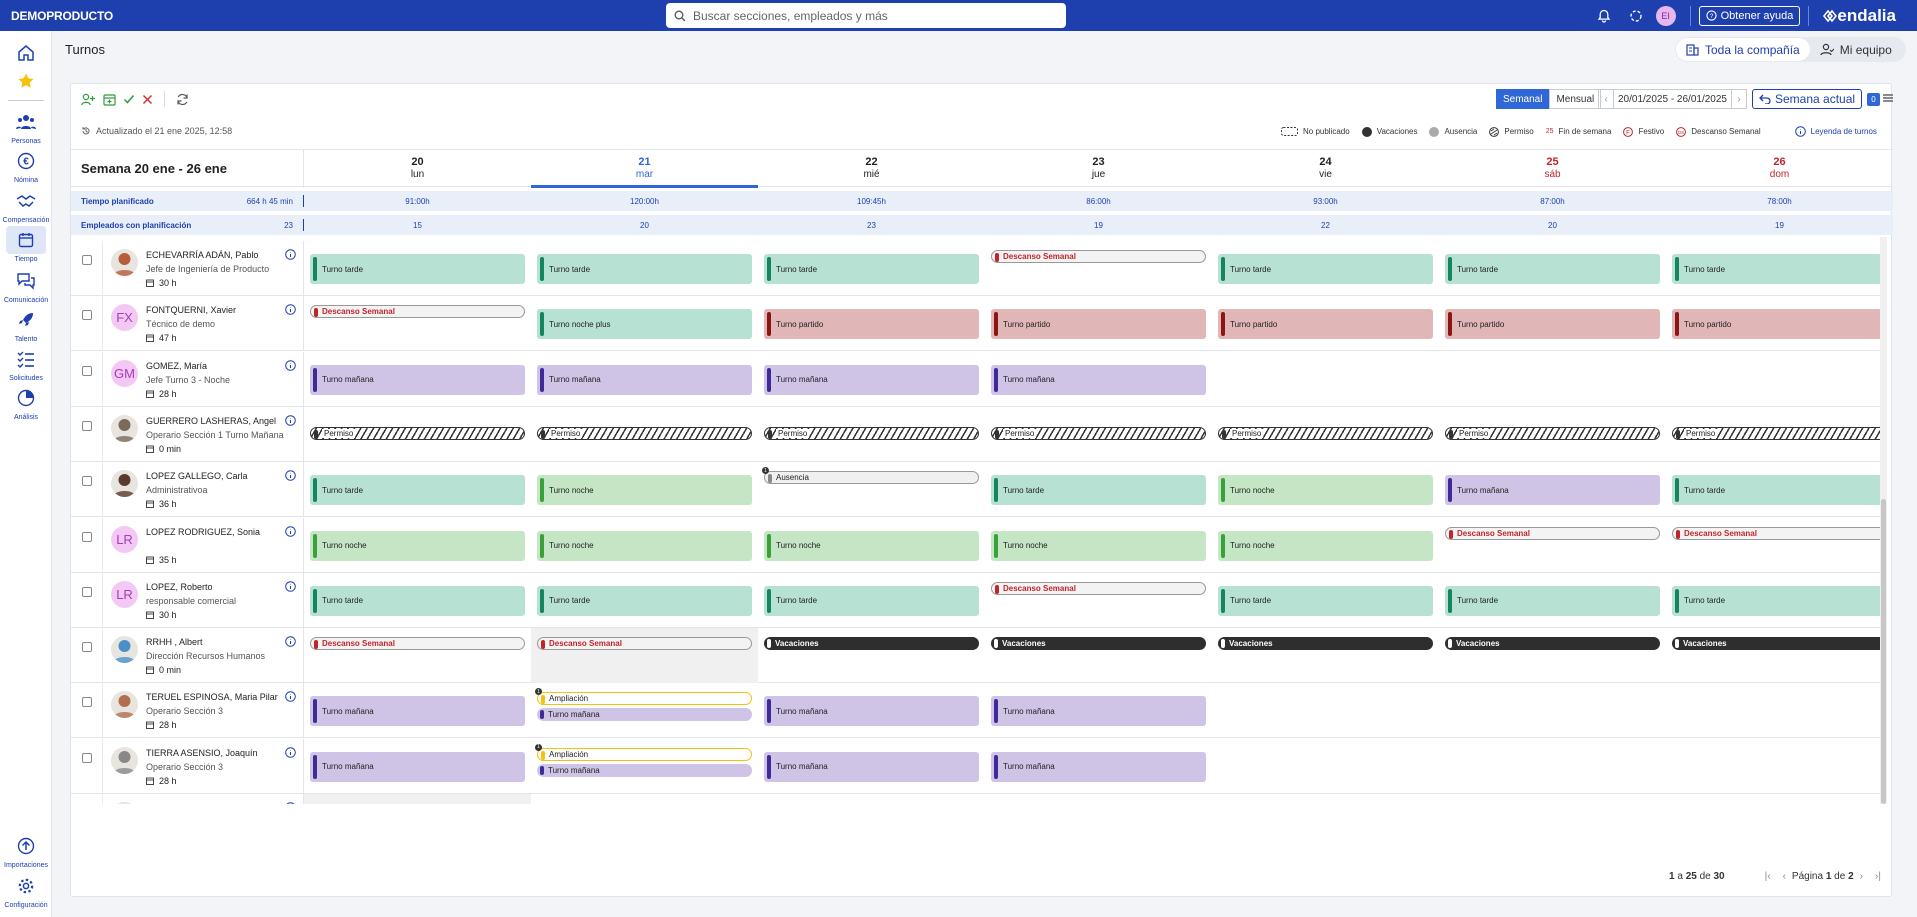  I want to click on help-button: ? Obtener ayuda, so click(1749, 15).